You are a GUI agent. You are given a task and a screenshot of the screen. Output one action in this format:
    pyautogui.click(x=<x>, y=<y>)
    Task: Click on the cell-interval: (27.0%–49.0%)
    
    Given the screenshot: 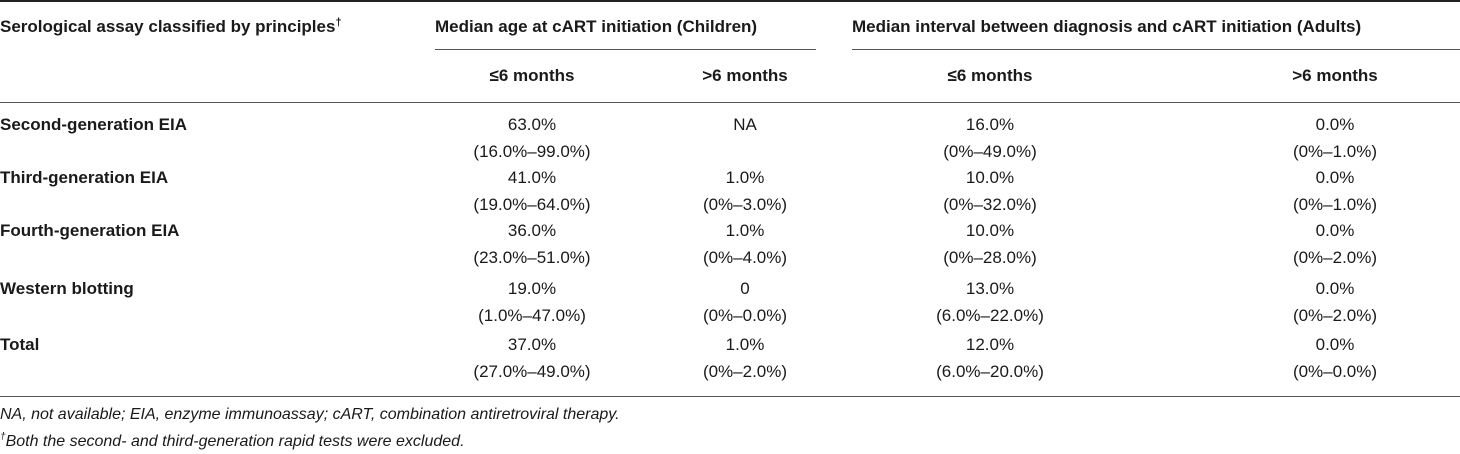 What is the action you would take?
    pyautogui.click(x=532, y=371)
    